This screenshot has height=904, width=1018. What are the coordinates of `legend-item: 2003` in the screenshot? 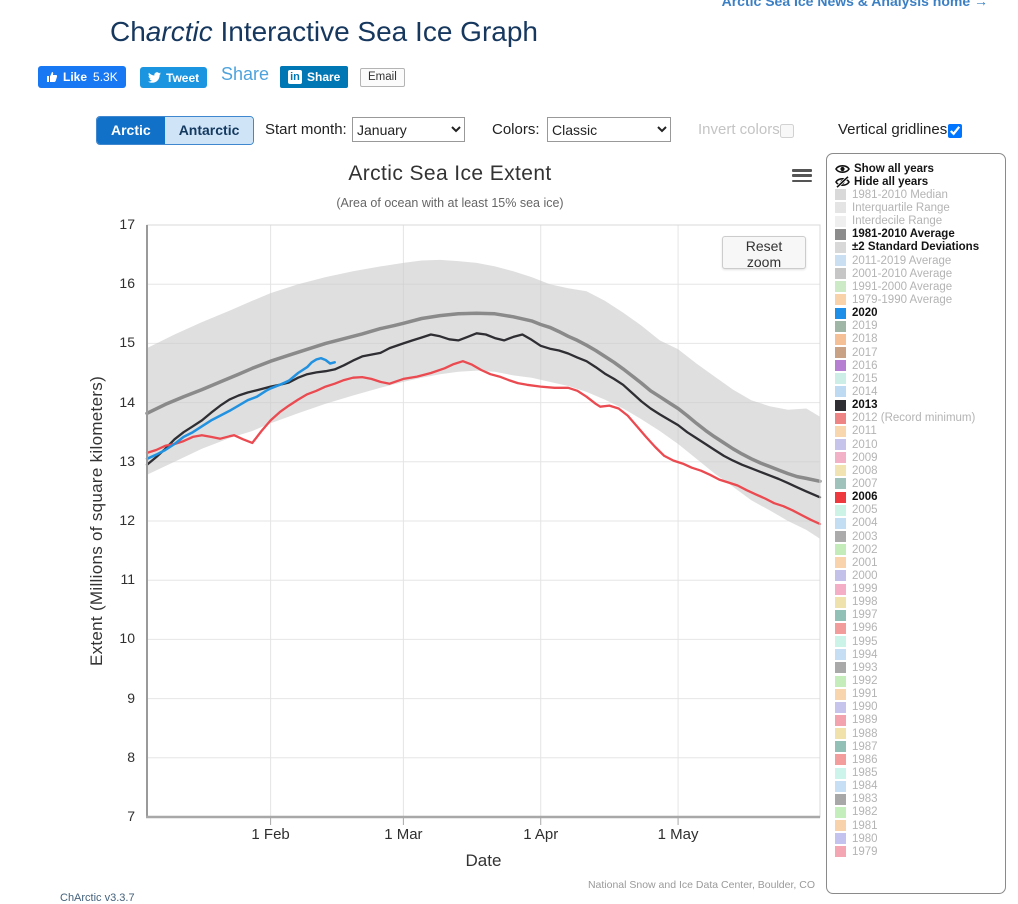 It's located at (920, 536).